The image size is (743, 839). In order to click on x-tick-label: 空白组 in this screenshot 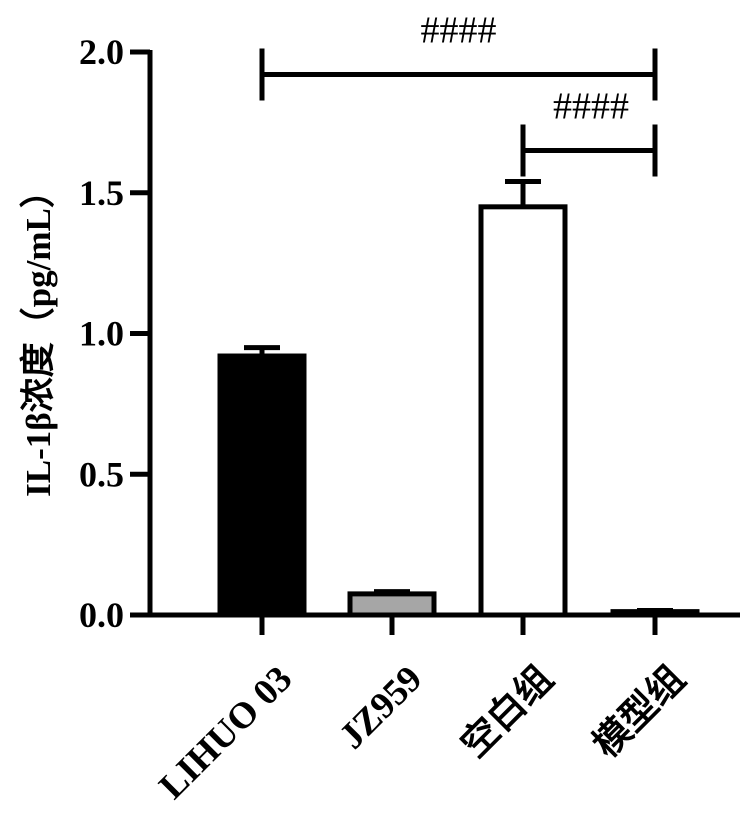, I will do `click(507, 712)`.